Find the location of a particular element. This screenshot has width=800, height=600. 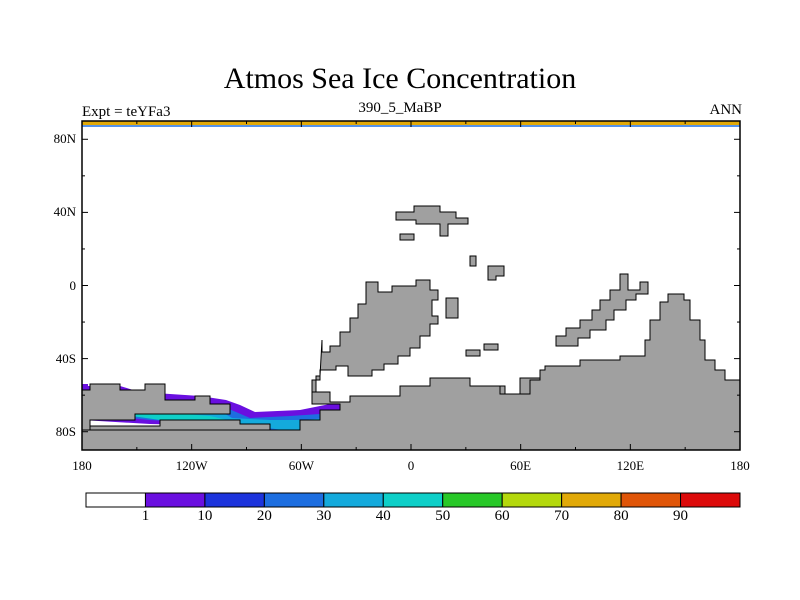

plot-title: Atmos Sea Ice Concentration is located at coordinates (400, 78).